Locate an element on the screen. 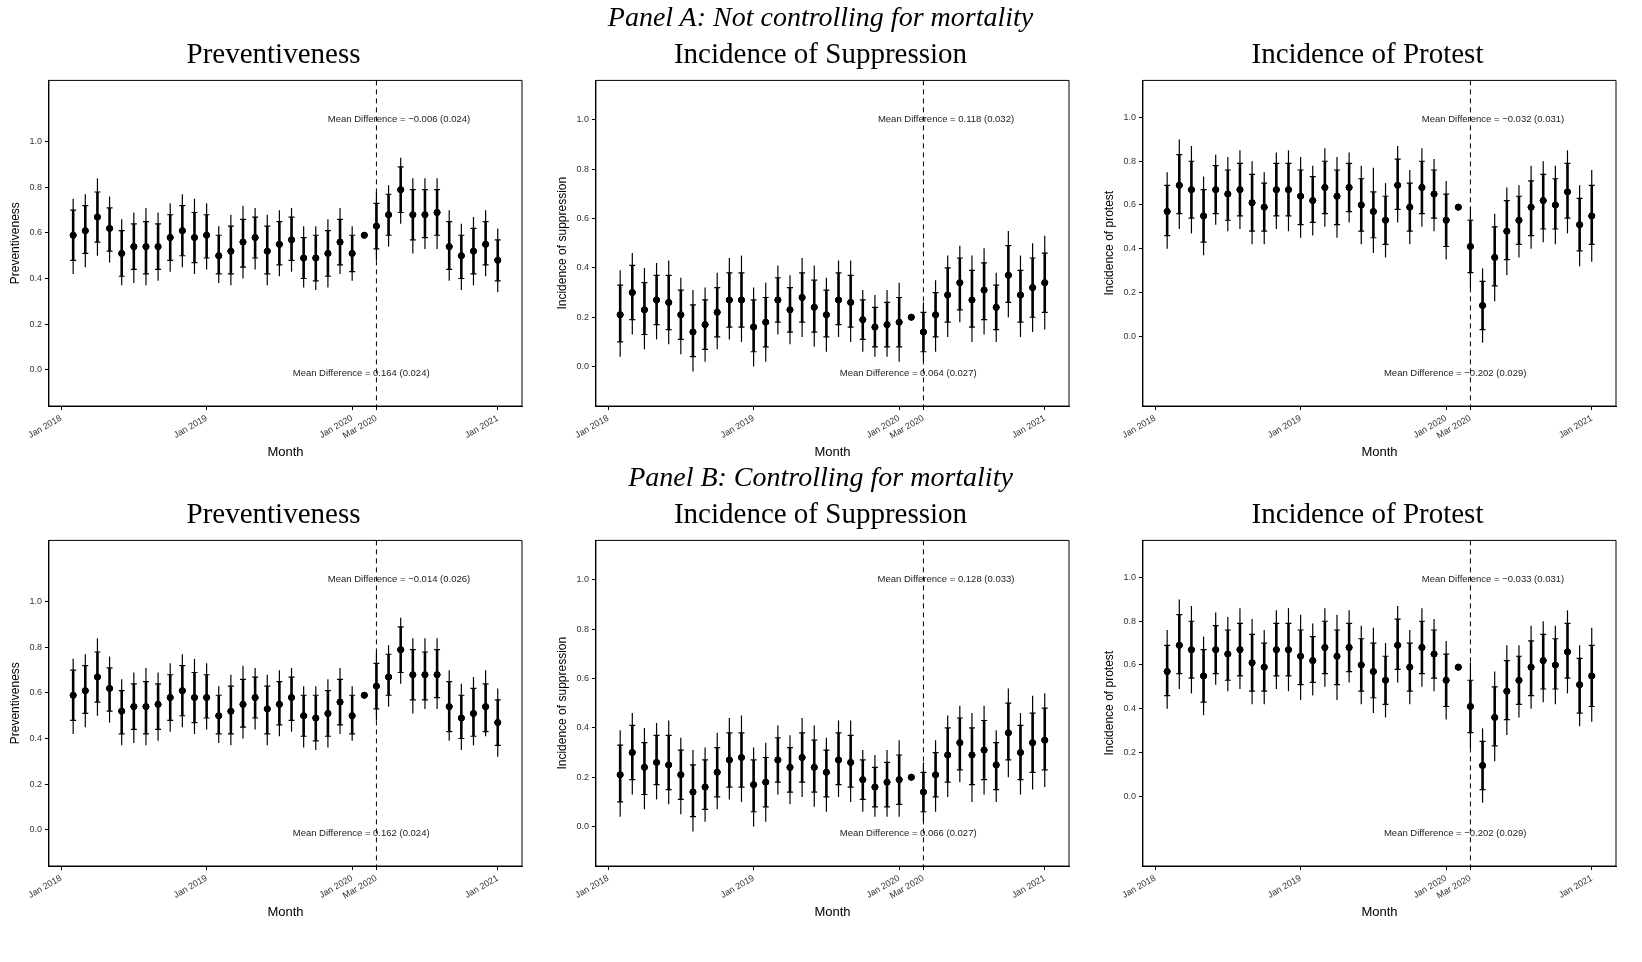 The width and height of the screenshot is (1642, 962). annotation: Mean Difference = −0.006 (0.024) is located at coordinates (398, 119).